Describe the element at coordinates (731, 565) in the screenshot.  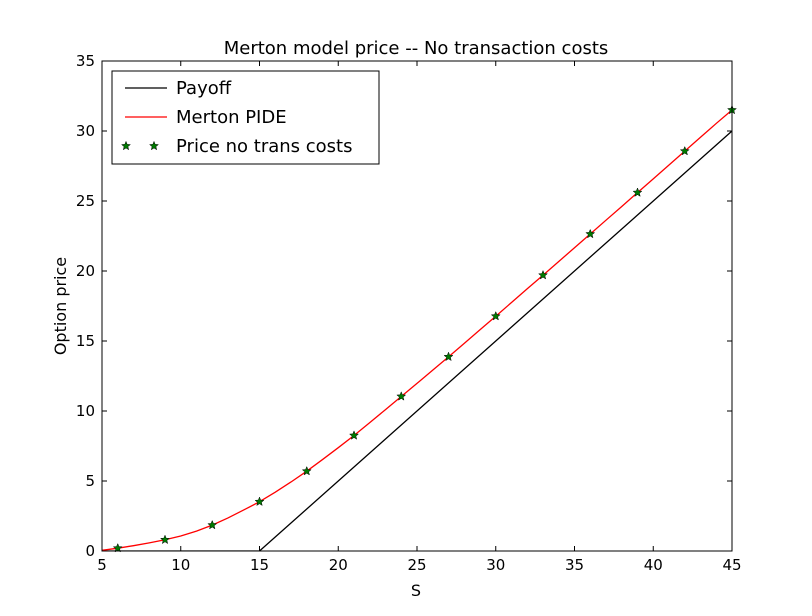
I see `x-tick-label: 45` at that location.